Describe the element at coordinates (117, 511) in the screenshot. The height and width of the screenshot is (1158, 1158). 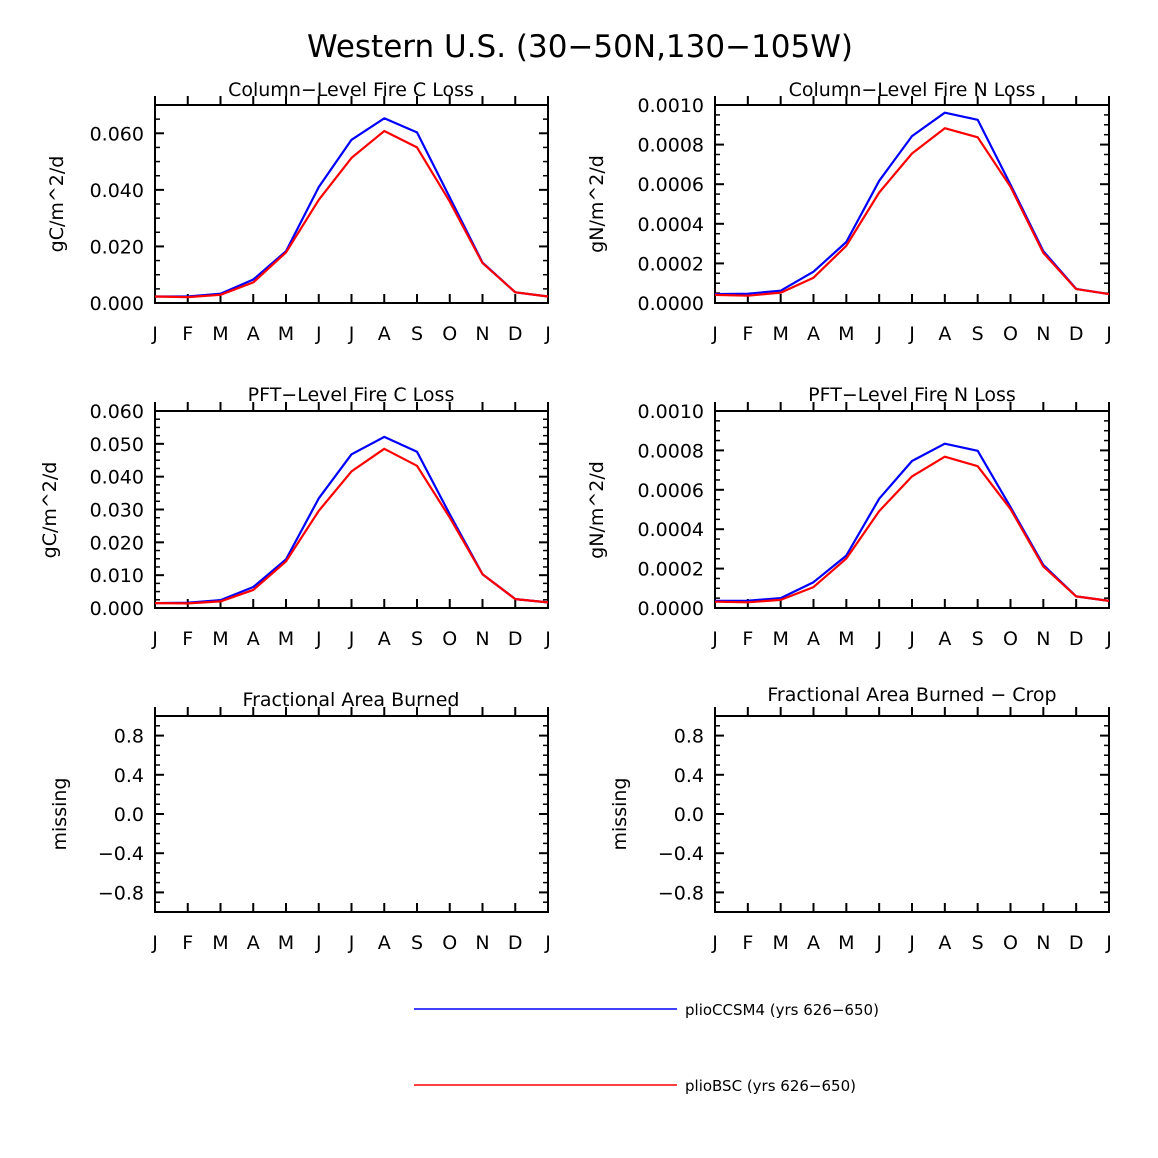
I see `y-tick-label: 0.030` at that location.